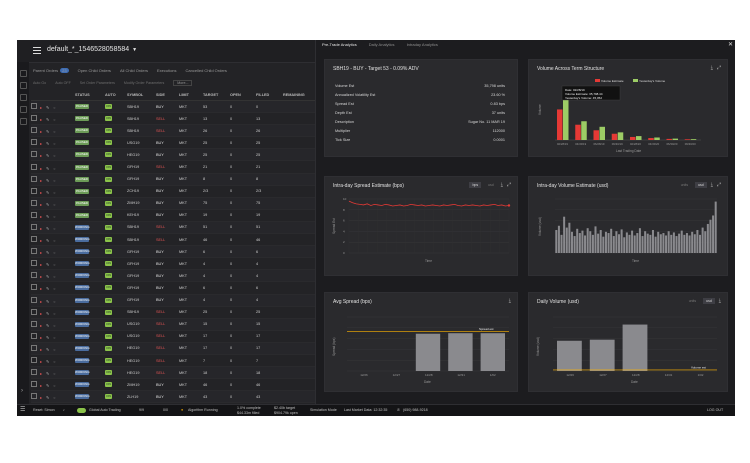 Image resolution: width=750 pixels, height=463 pixels. I want to click on table-row: ▸ ✎ ○ WORKING ON SBH19 SELL MKT 51 0 51, so click(173, 228).